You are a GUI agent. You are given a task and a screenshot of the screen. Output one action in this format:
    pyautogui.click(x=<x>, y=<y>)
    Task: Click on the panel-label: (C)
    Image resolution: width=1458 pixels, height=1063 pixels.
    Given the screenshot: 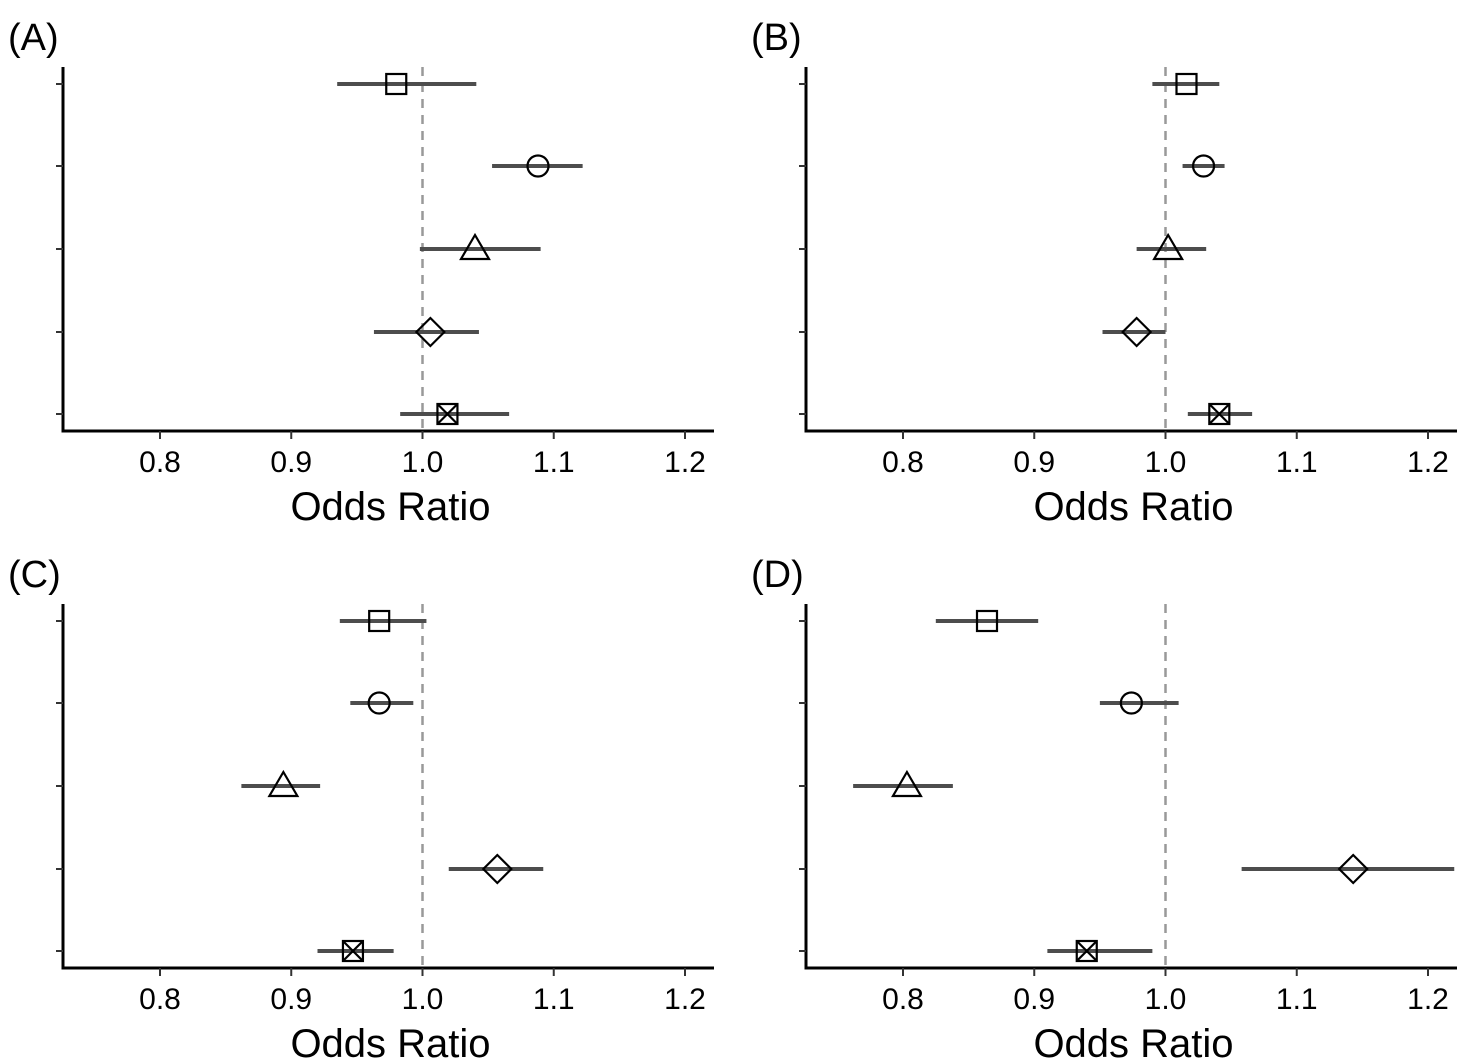 What is the action you would take?
    pyautogui.click(x=34, y=575)
    